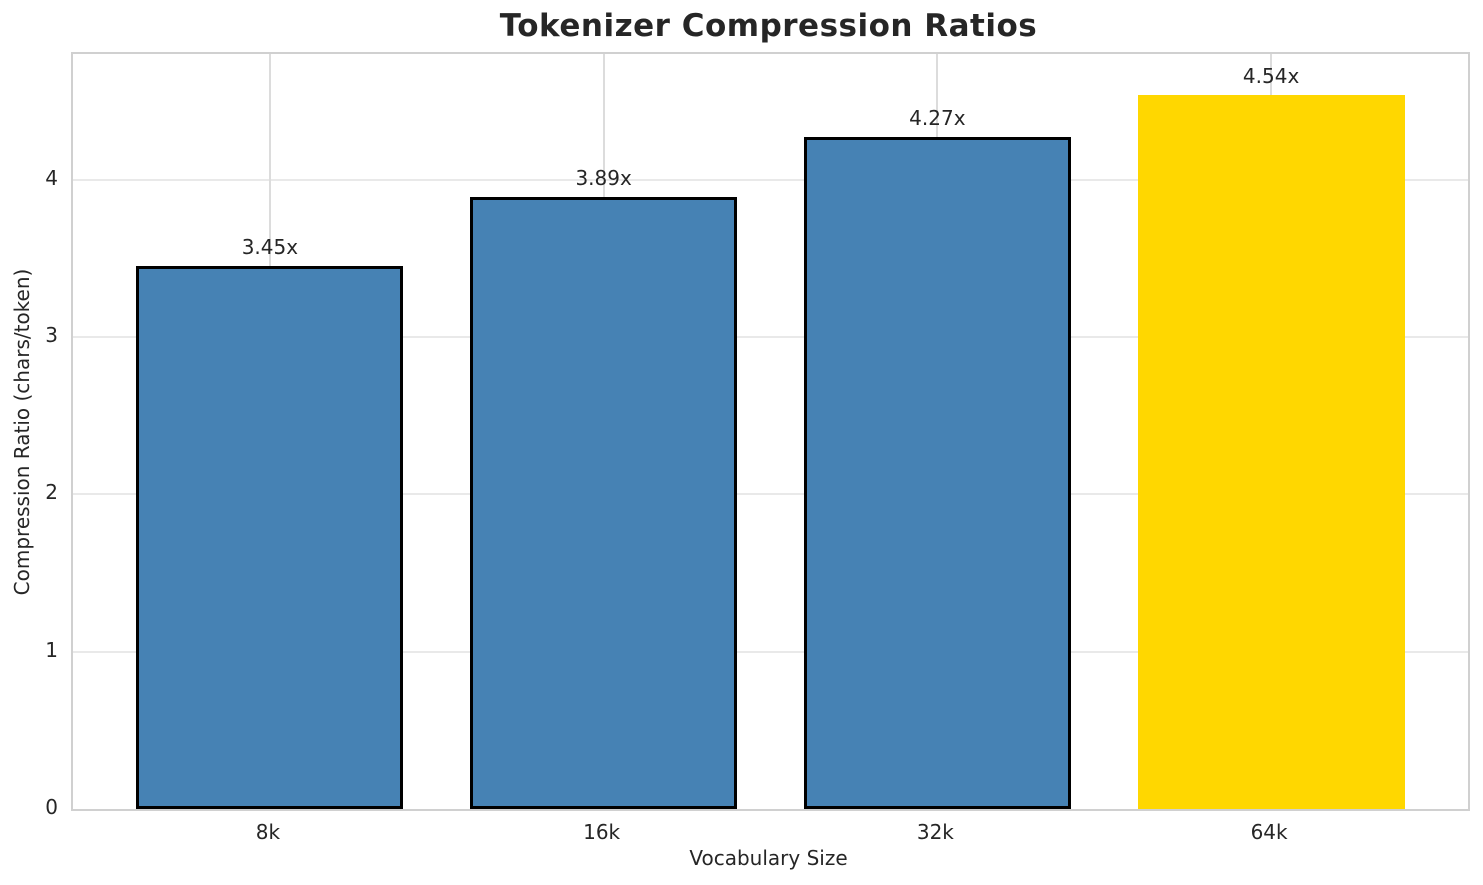 The height and width of the screenshot is (885, 1483). I want to click on y-tick-label: 1, so click(51, 649).